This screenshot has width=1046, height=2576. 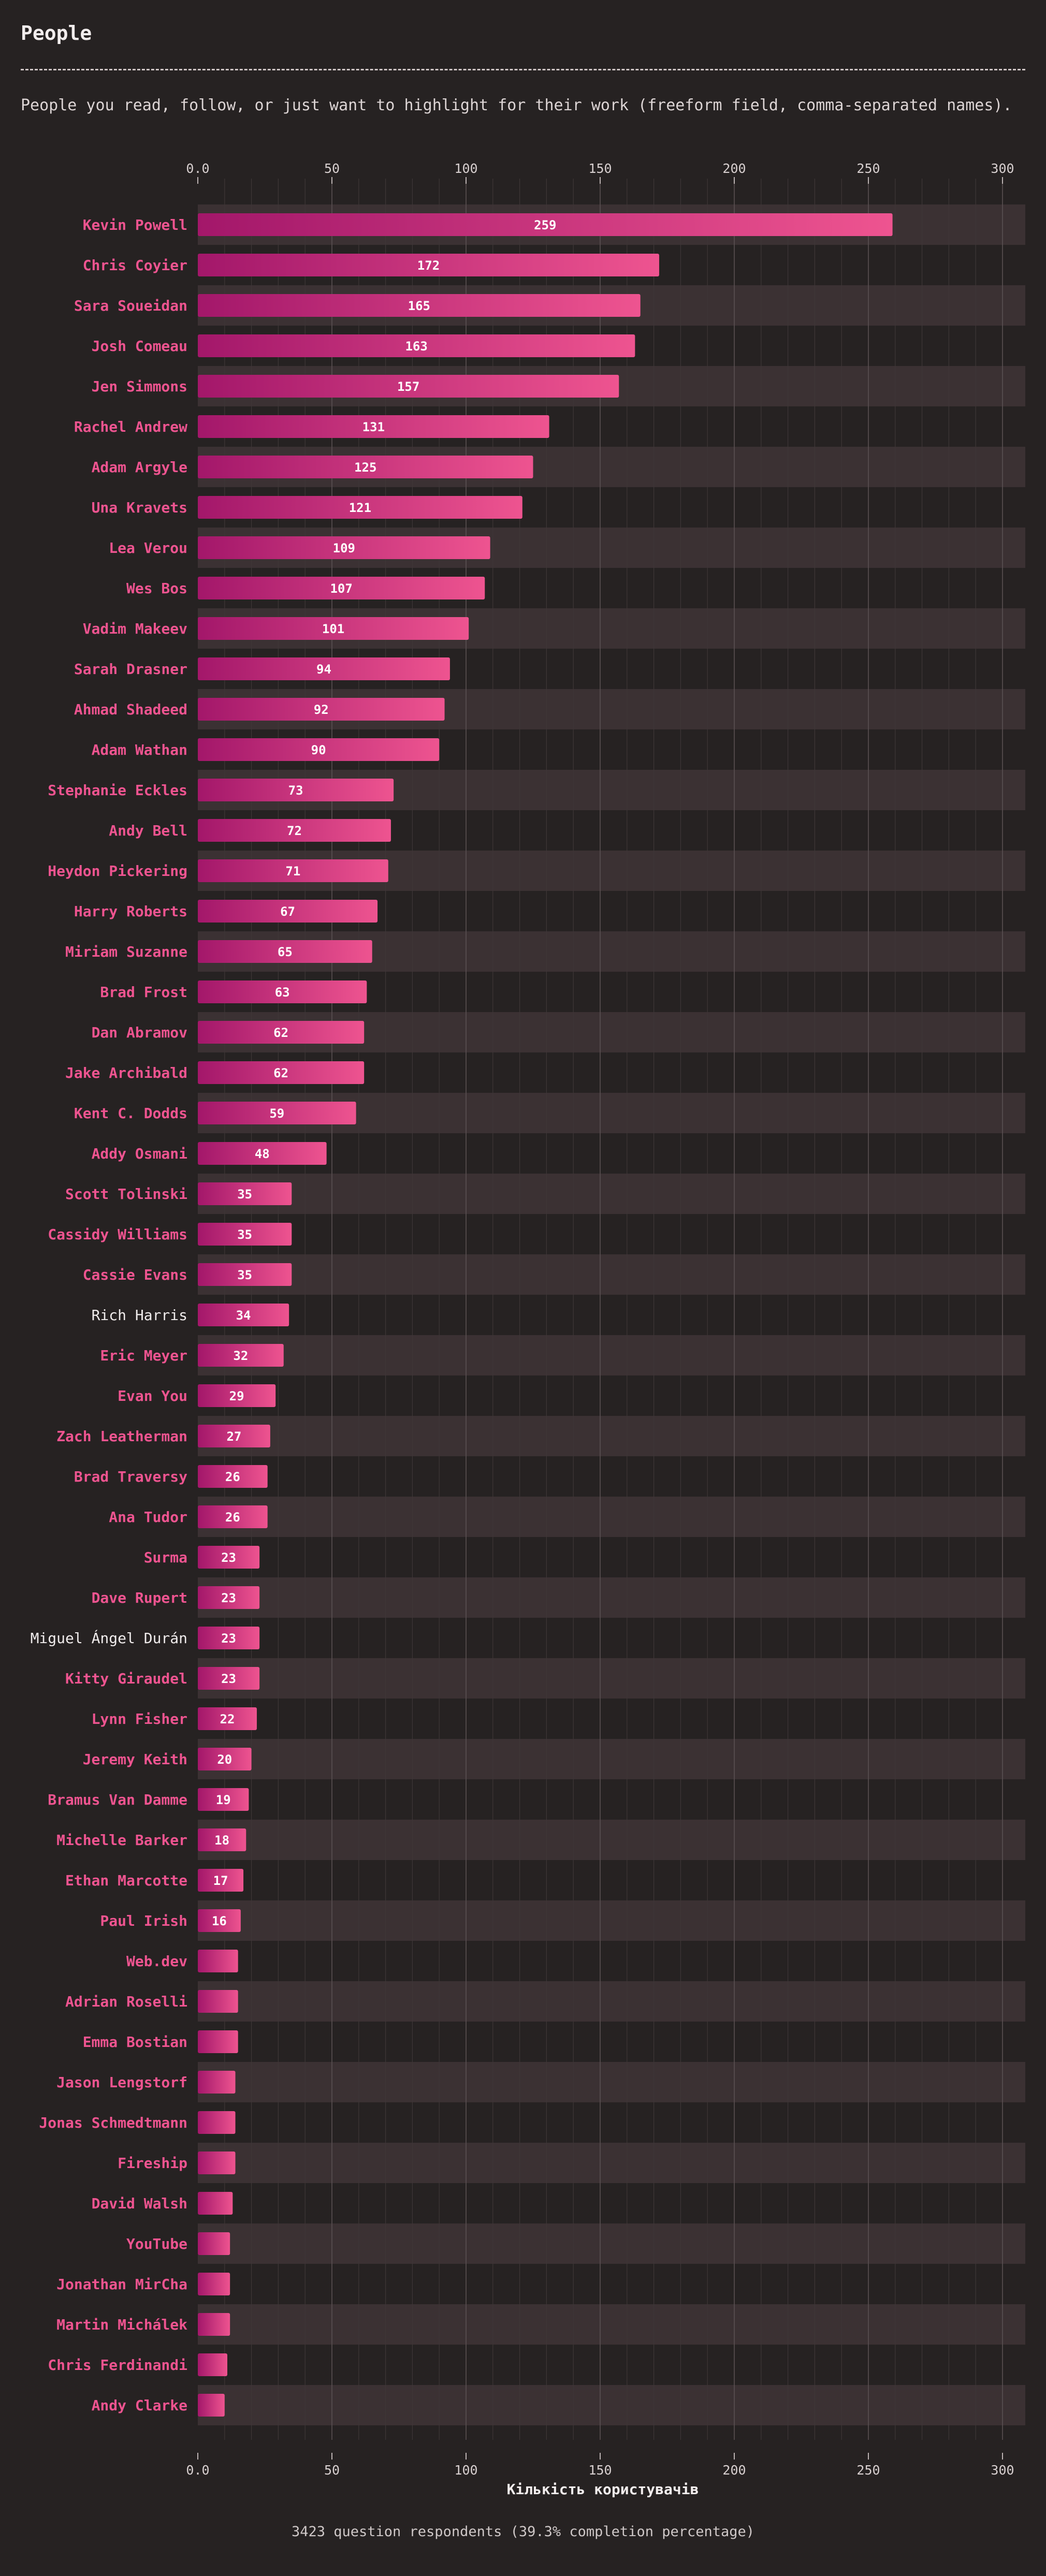 I want to click on category-label: Addy Osmani, so click(x=139, y=1153).